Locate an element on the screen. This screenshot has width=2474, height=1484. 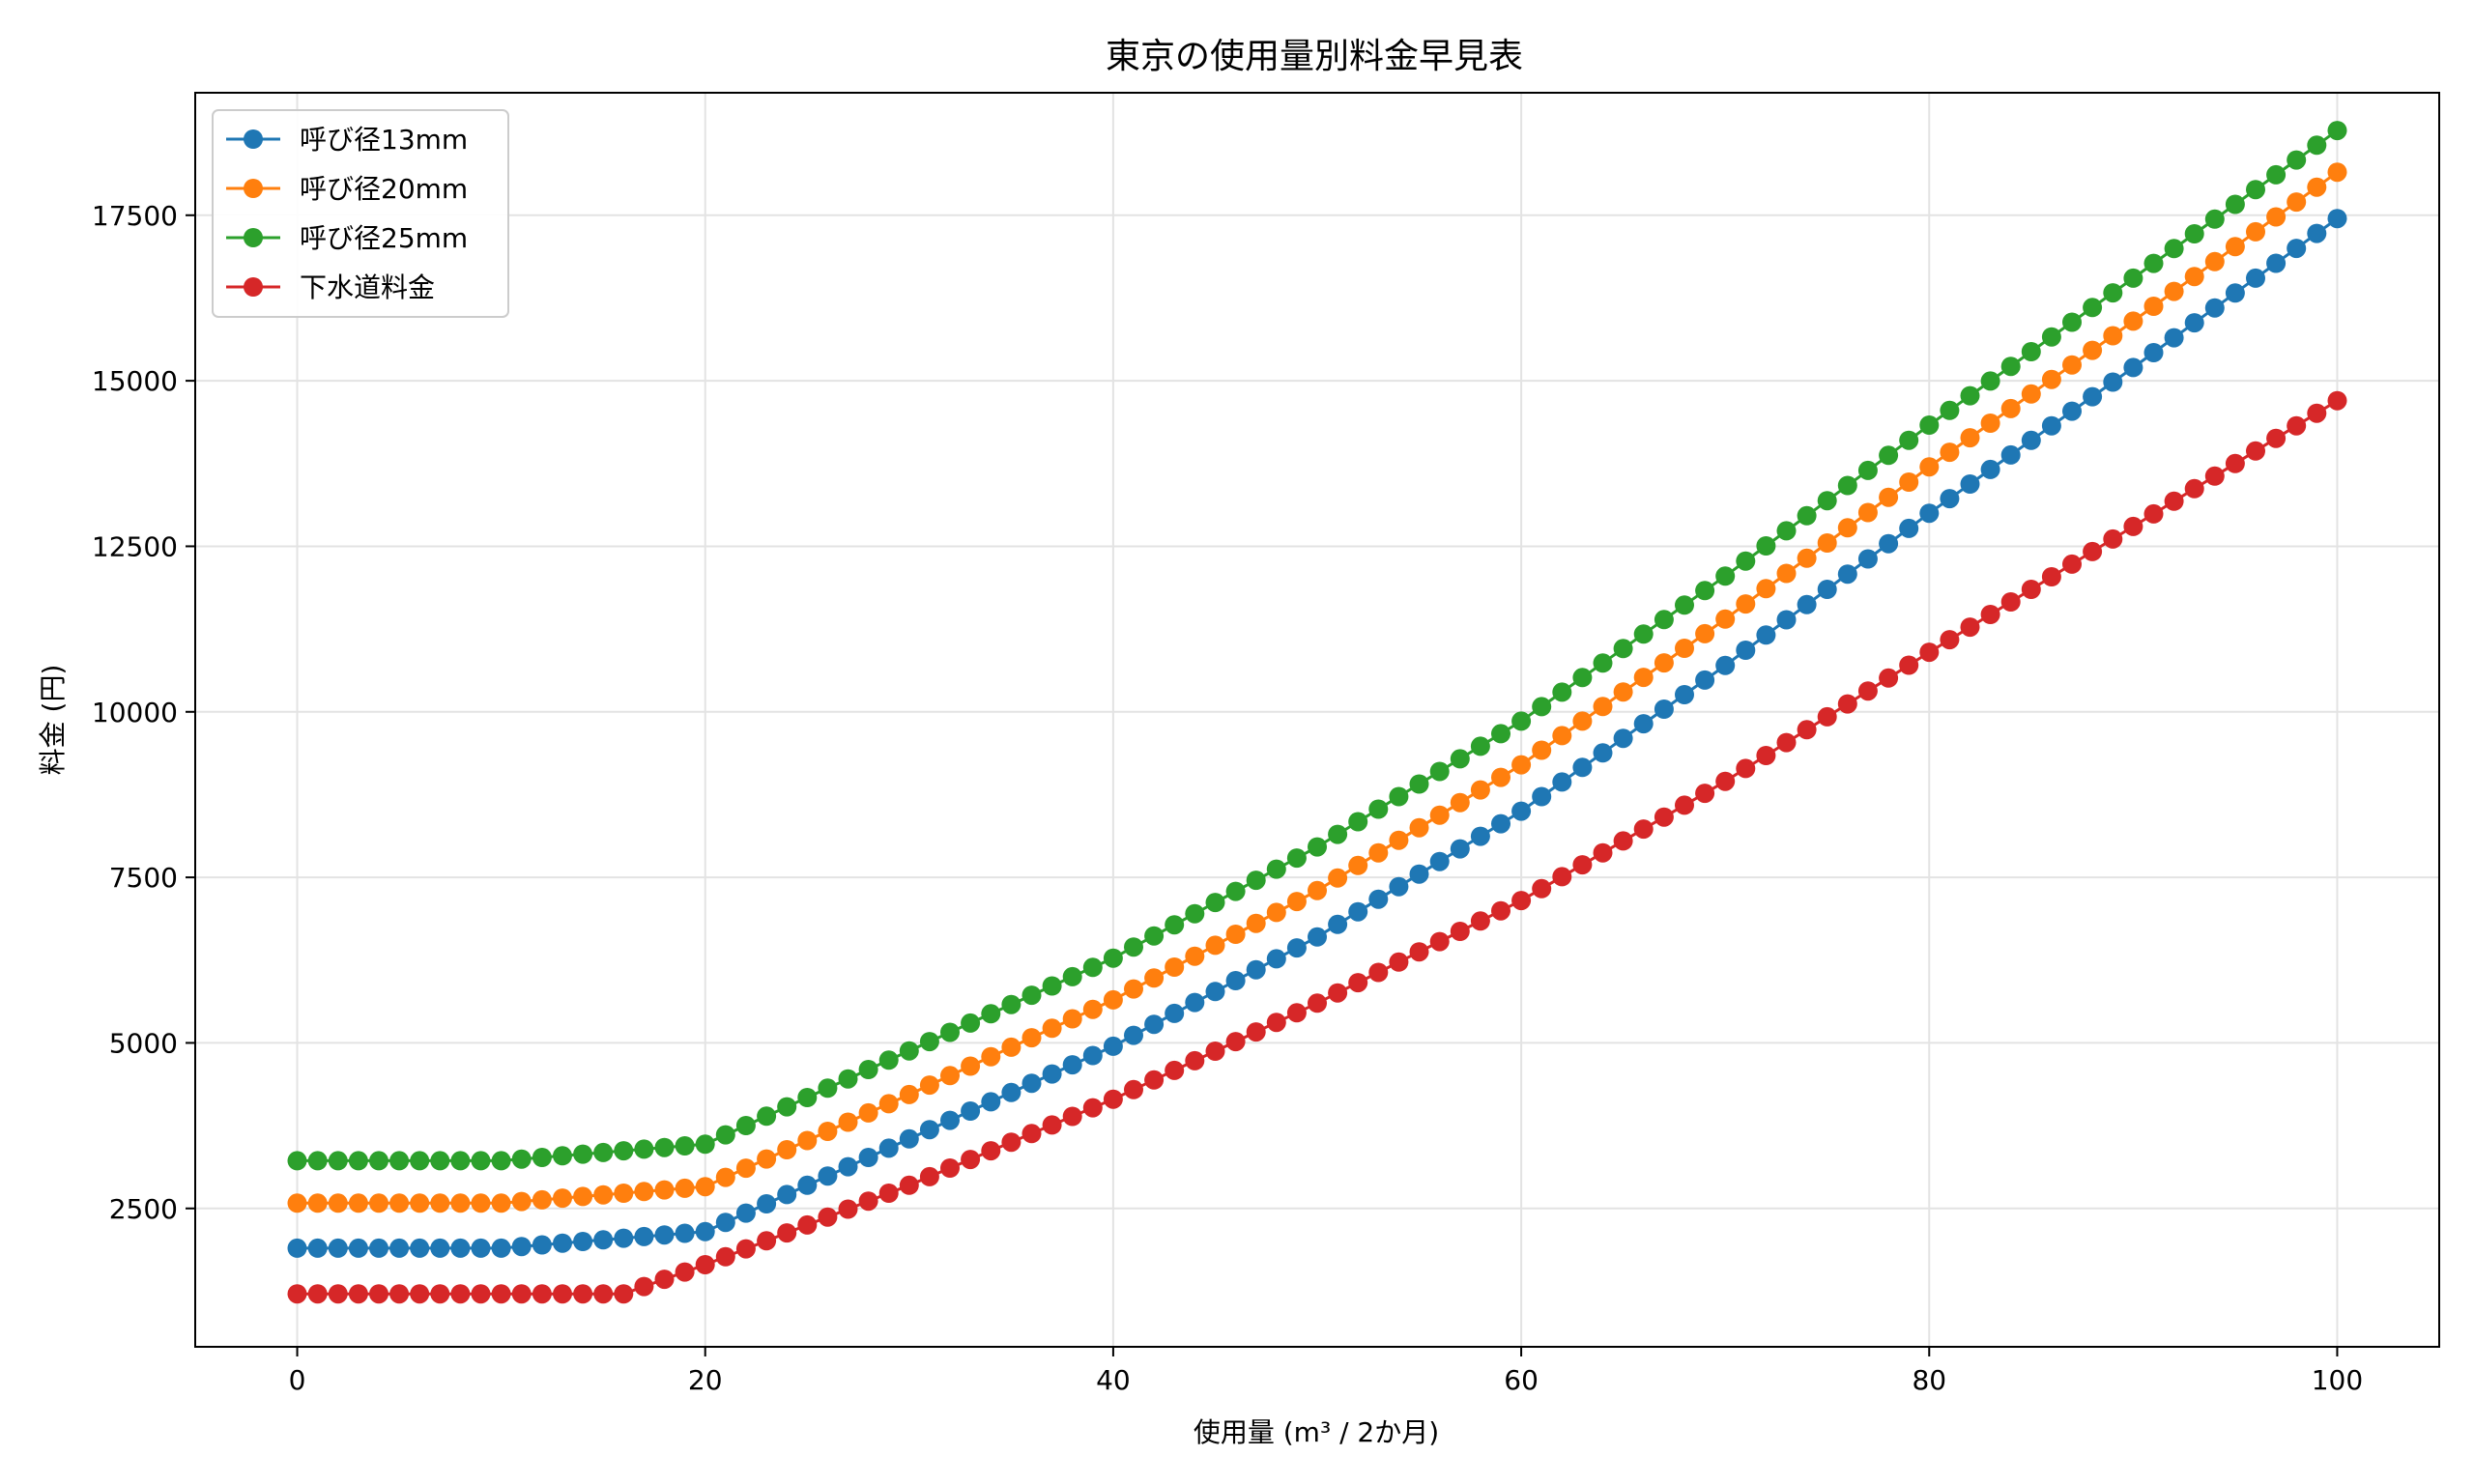
legend-marker is located at coordinates (253, 237).